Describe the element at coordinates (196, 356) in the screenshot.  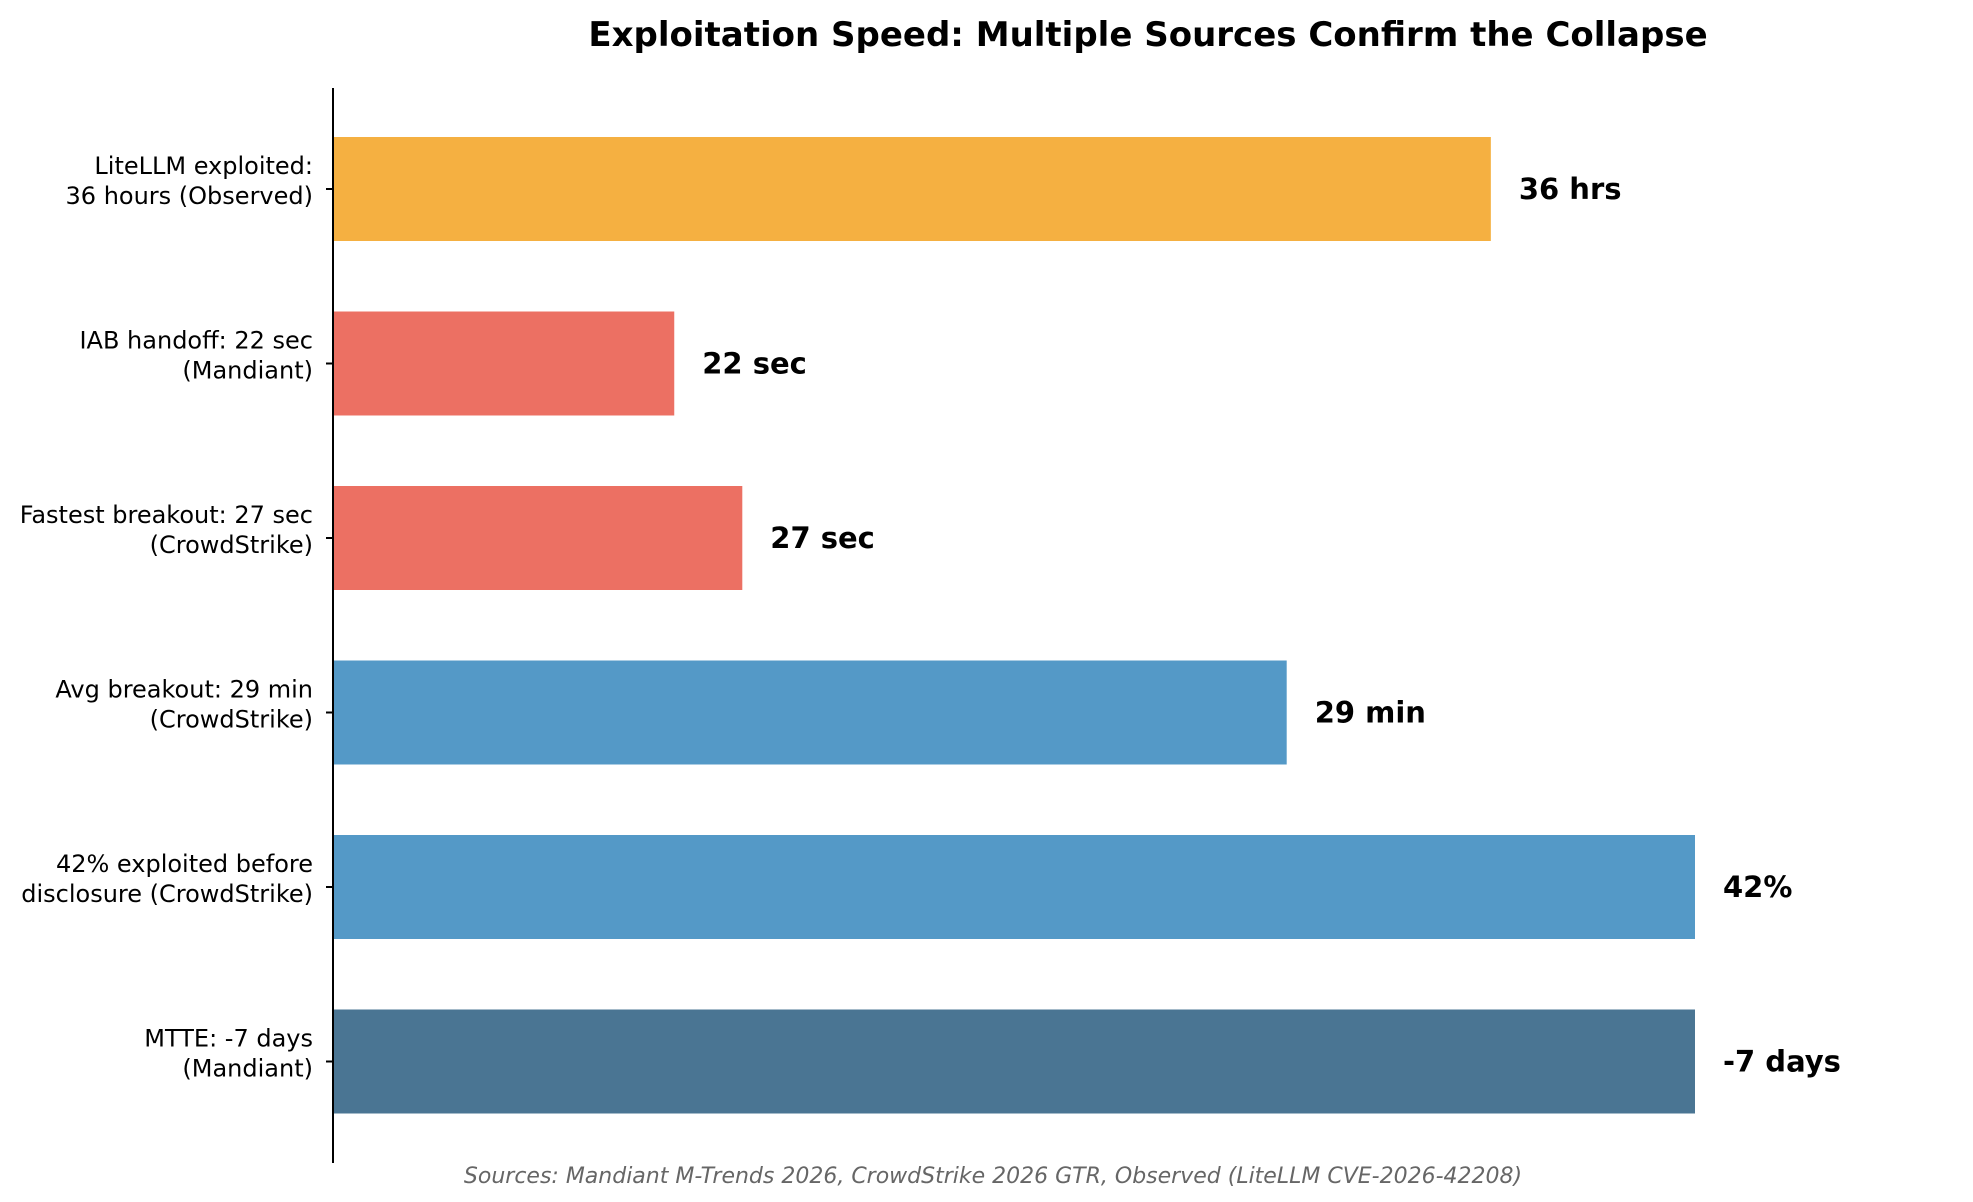
I see `category-label: IAB handoff: 22 sec (Mandiant)` at that location.